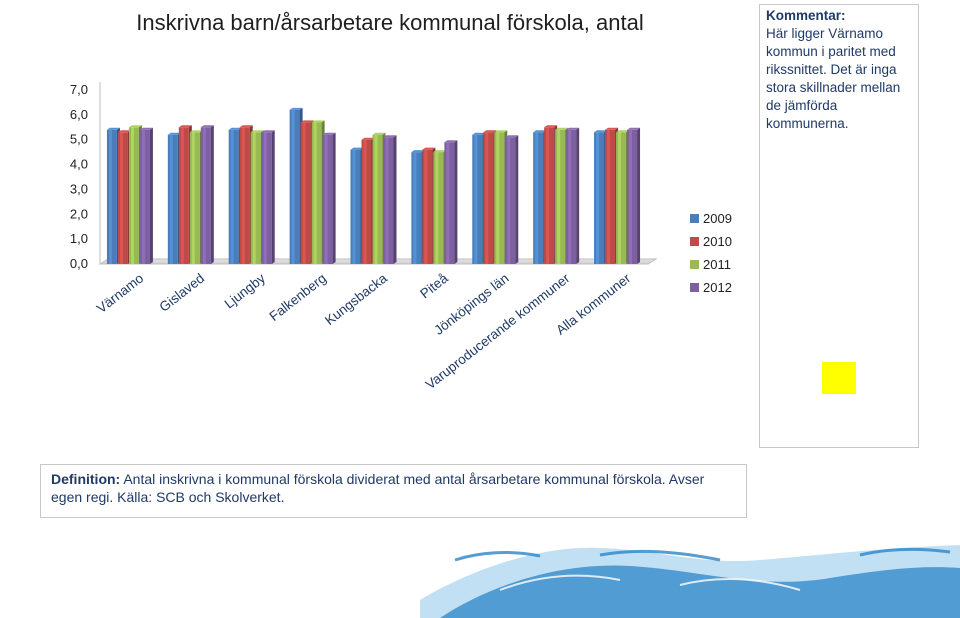 This screenshot has width=960, height=618. I want to click on y-tick-label: 0,0, so click(79, 263).